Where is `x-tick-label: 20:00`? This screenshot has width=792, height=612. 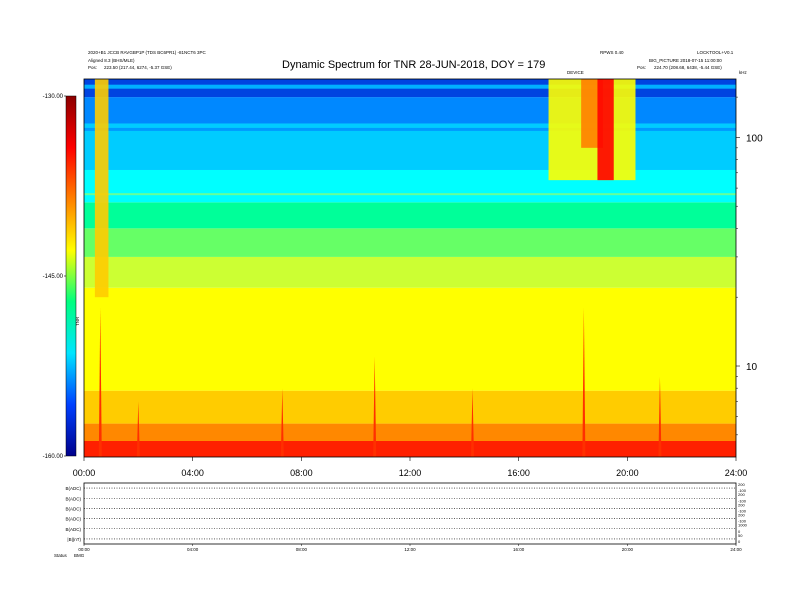 x-tick-label: 20:00 is located at coordinates (627, 473).